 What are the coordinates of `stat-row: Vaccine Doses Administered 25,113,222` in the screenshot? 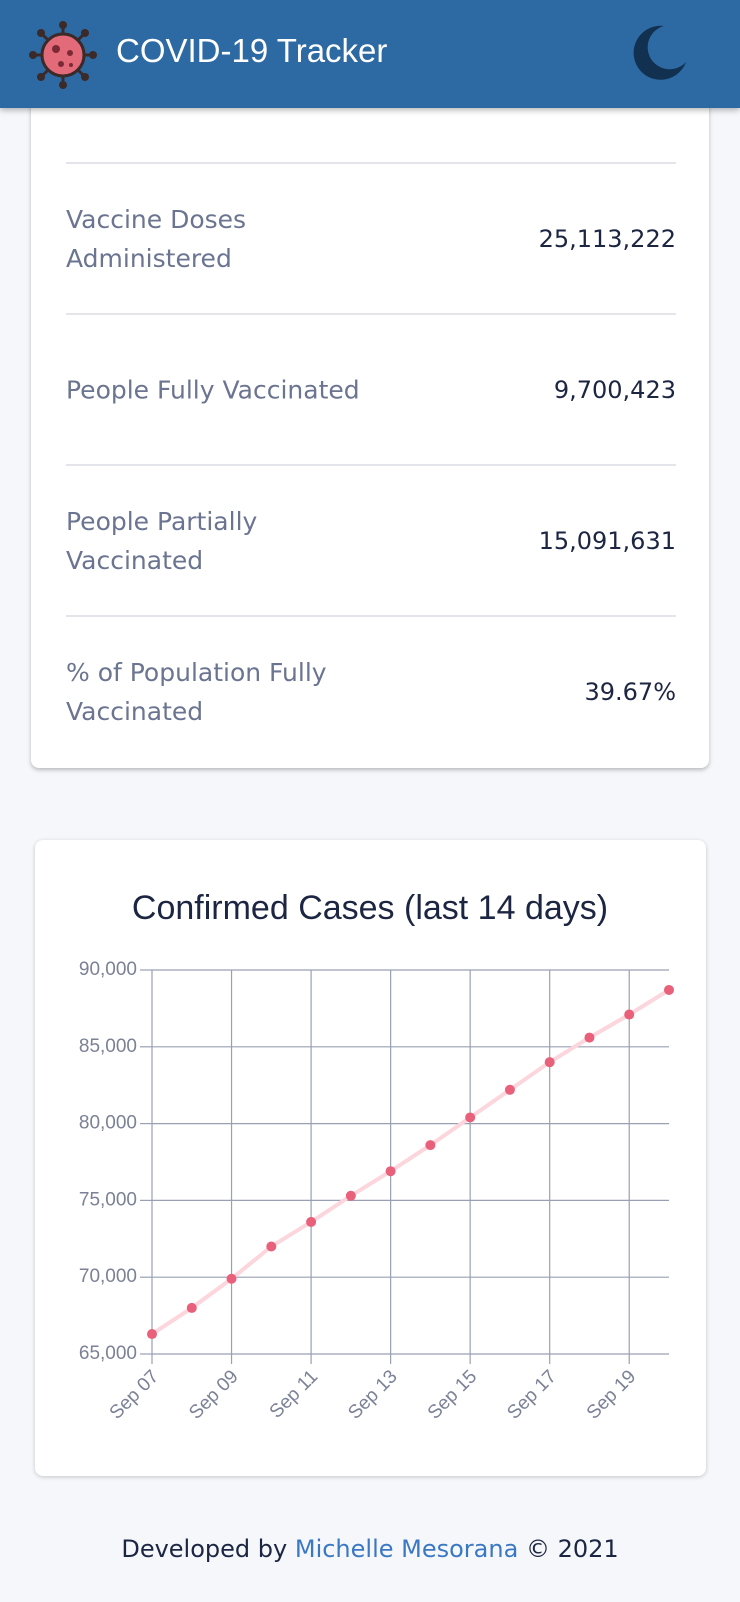 It's located at (371, 238).